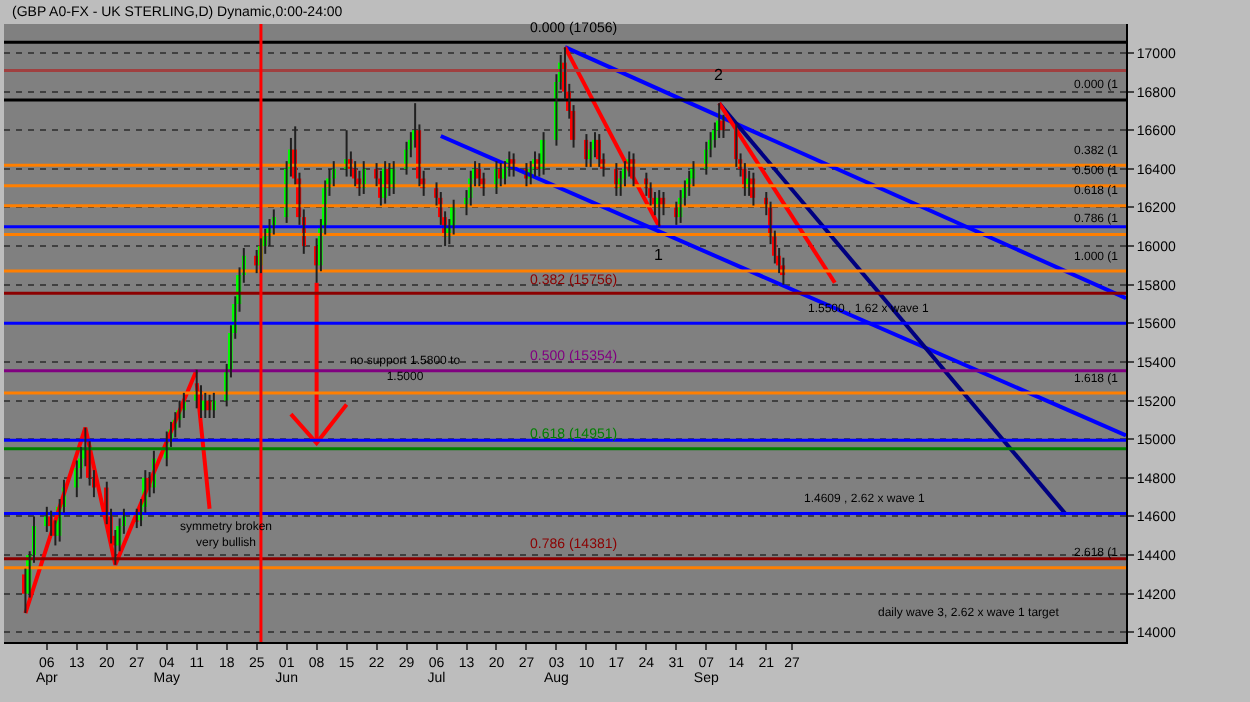  What do you see at coordinates (659, 255) in the screenshot?
I see `annotation: 1` at bounding box center [659, 255].